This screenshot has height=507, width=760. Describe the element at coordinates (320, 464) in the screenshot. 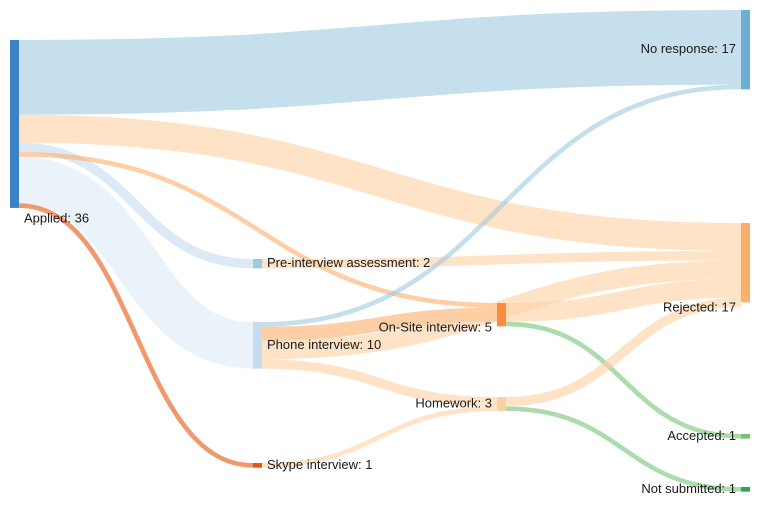

I see `node-label-skype: Skype interview: 1` at that location.